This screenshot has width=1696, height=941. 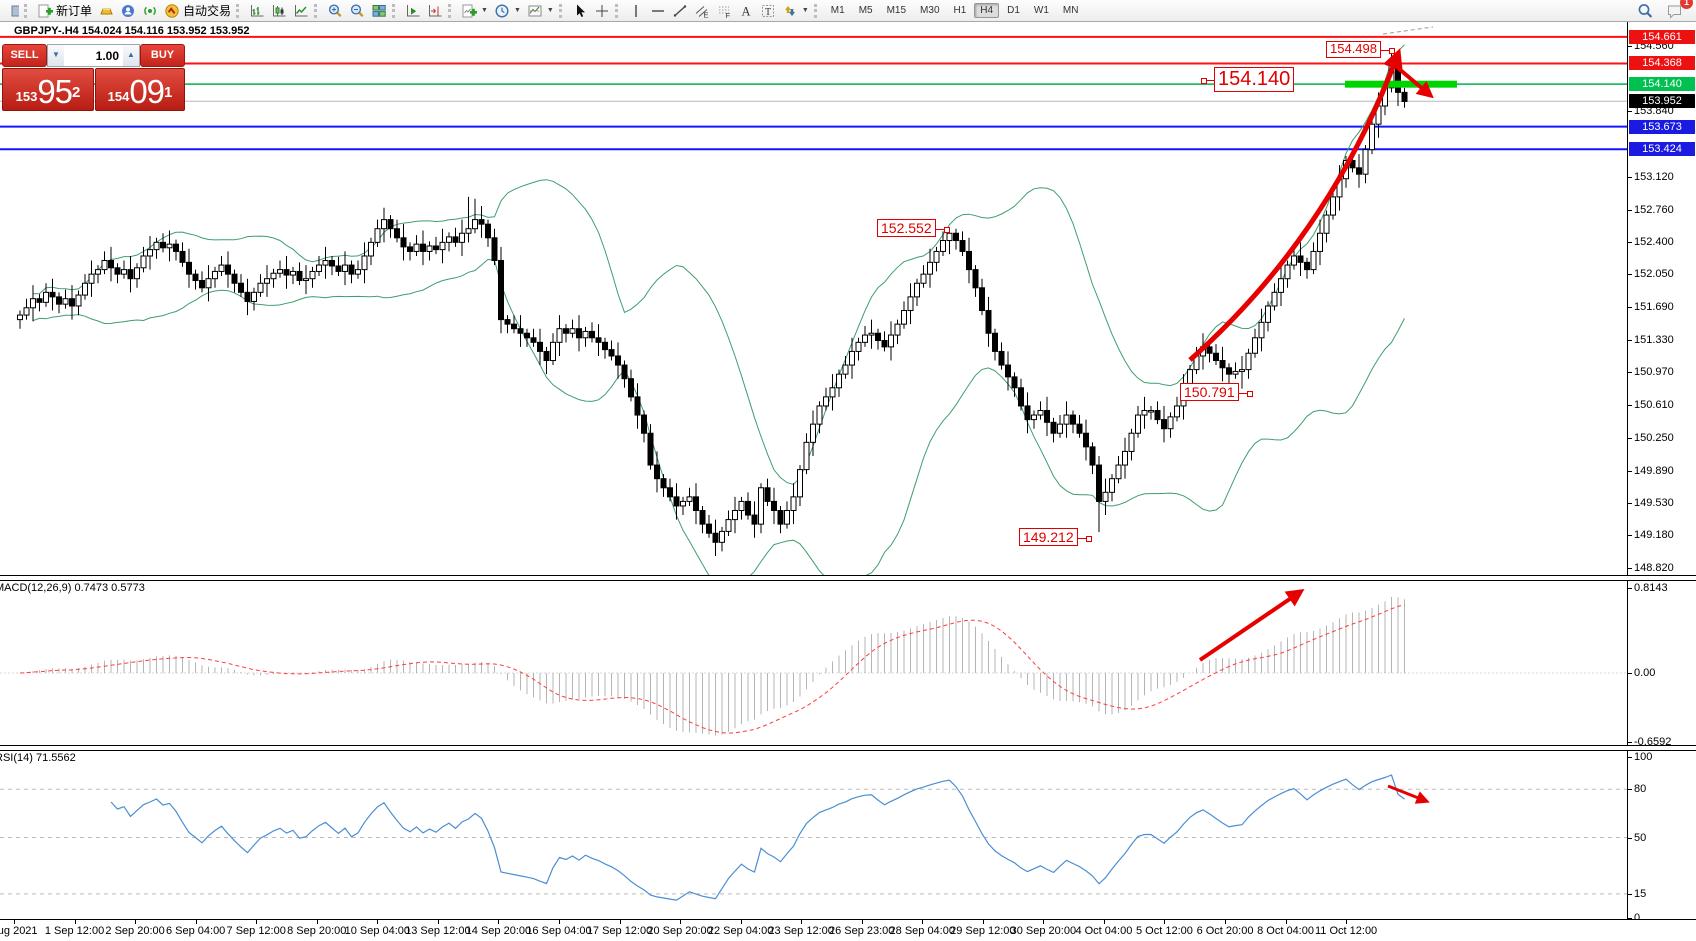 I want to click on toolbar-equidistant-channel-button: E, so click(x=702, y=10).